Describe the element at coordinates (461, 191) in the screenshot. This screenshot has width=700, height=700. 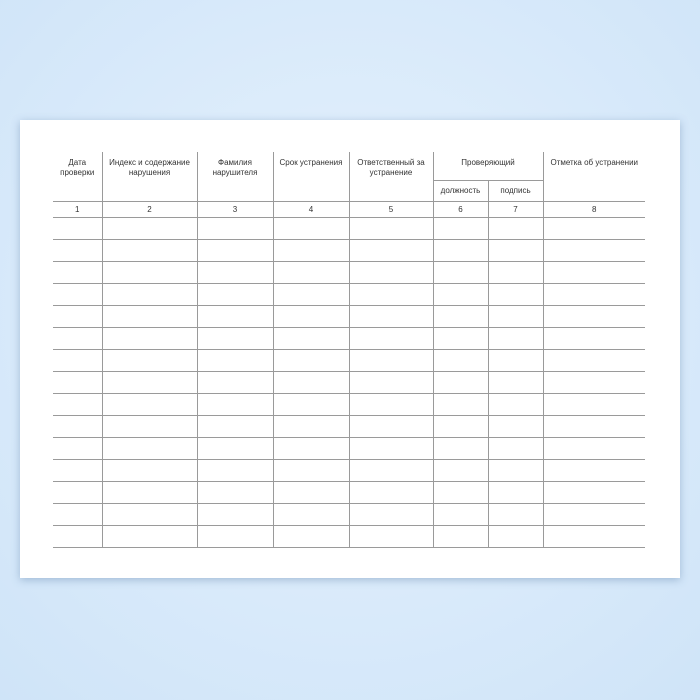
I see `subheader-position: должность` at that location.